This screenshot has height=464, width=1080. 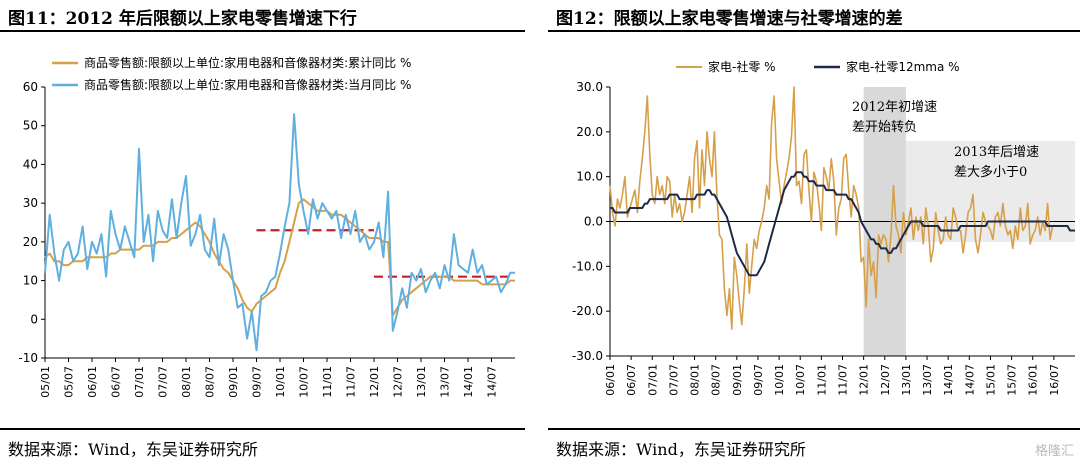 What do you see at coordinates (182, 19) in the screenshot?
I see `chart-title: 图11：2012 年后限额以上家电零售增速下行` at bounding box center [182, 19].